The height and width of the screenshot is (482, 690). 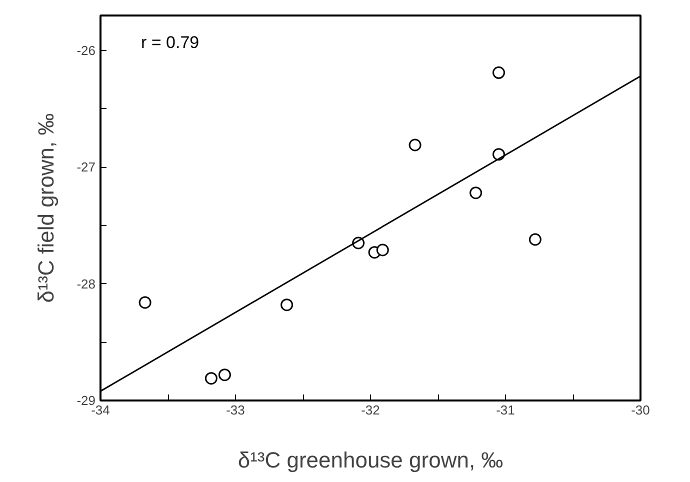 I want to click on x-tick-label: -30, so click(x=640, y=410).